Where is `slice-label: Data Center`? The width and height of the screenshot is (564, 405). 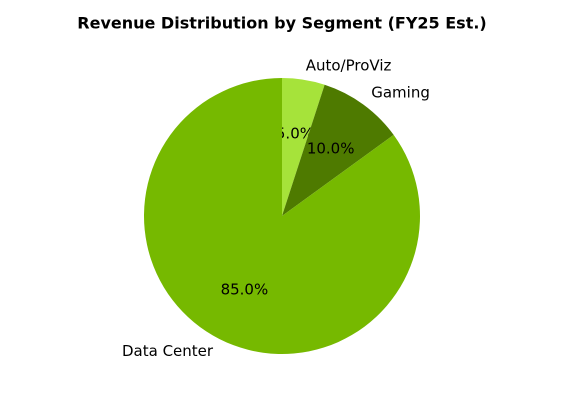 slice-label: Data Center is located at coordinates (168, 351).